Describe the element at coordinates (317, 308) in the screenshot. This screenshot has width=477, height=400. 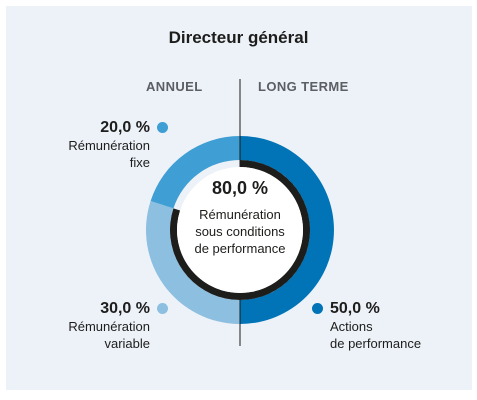
I see `legend-dot-performance-shares` at that location.